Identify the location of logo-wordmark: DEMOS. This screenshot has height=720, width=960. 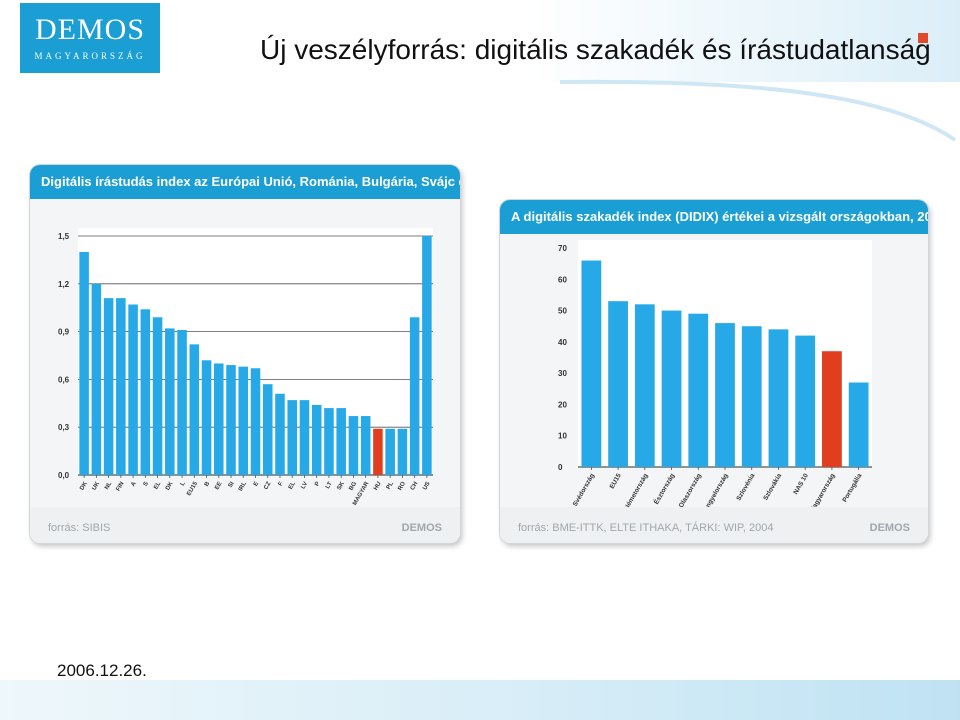
(89, 29).